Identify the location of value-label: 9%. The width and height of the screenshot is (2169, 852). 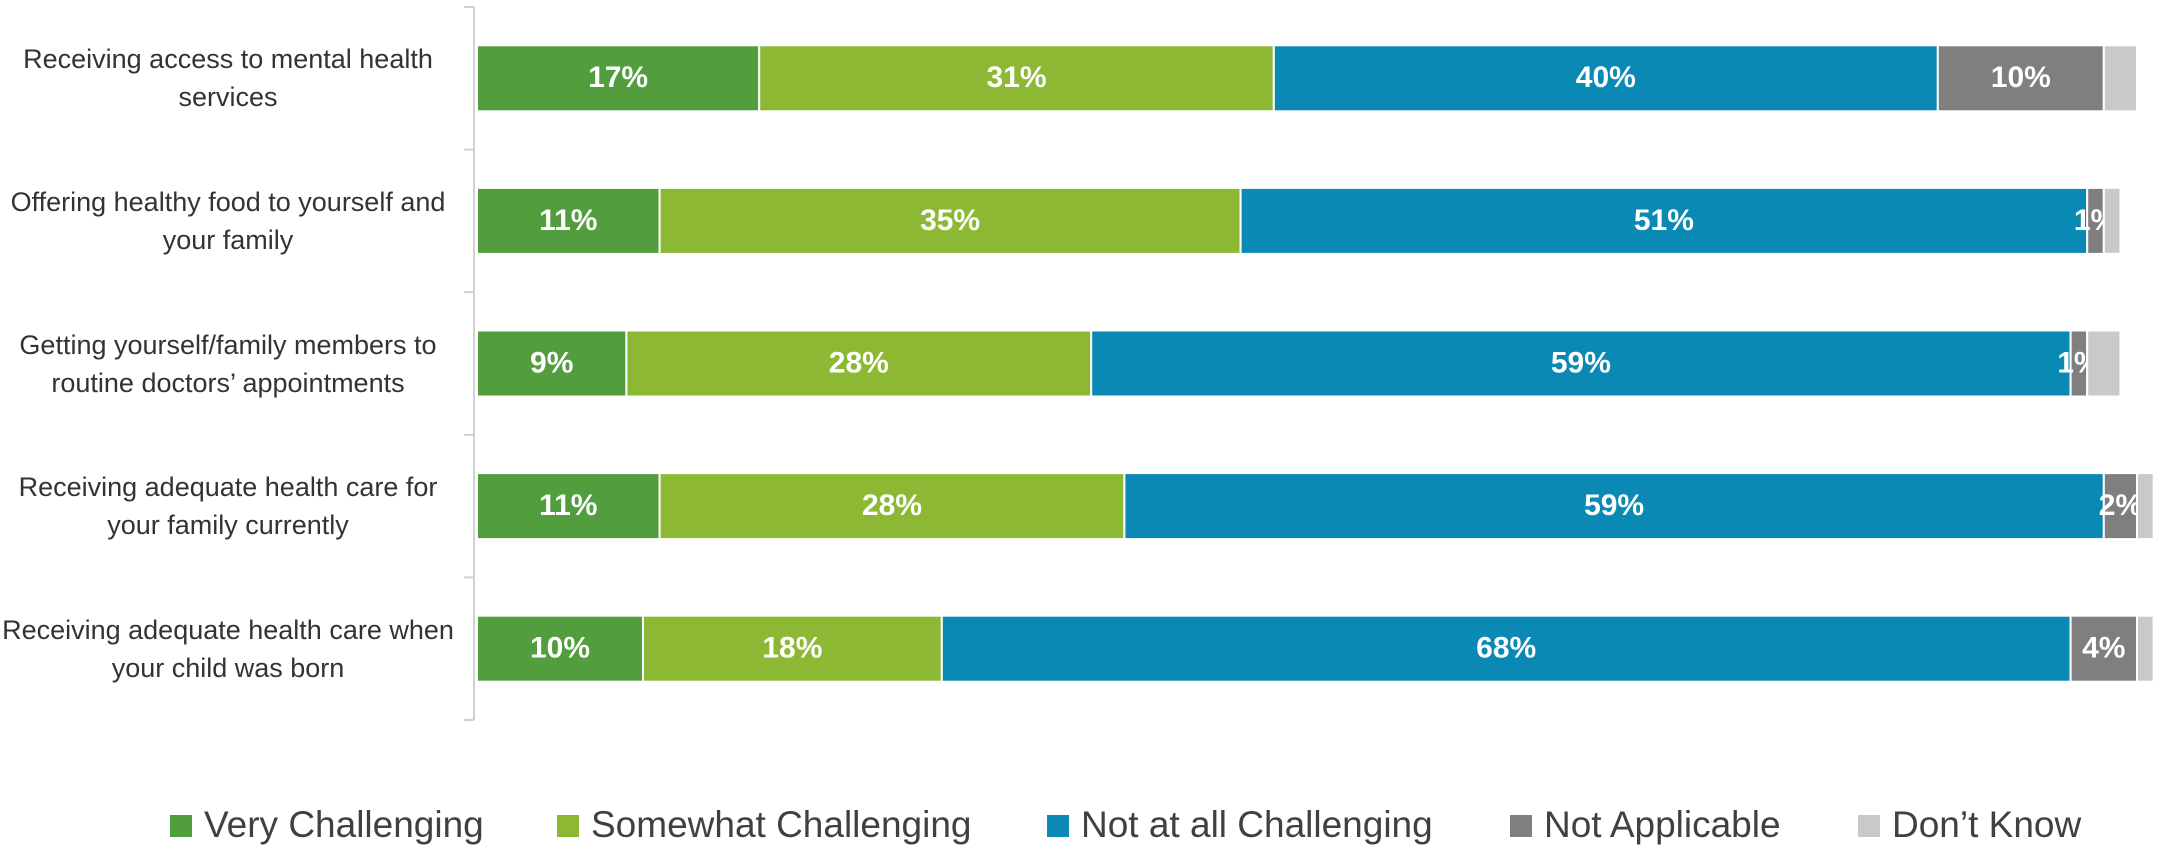
(551, 362).